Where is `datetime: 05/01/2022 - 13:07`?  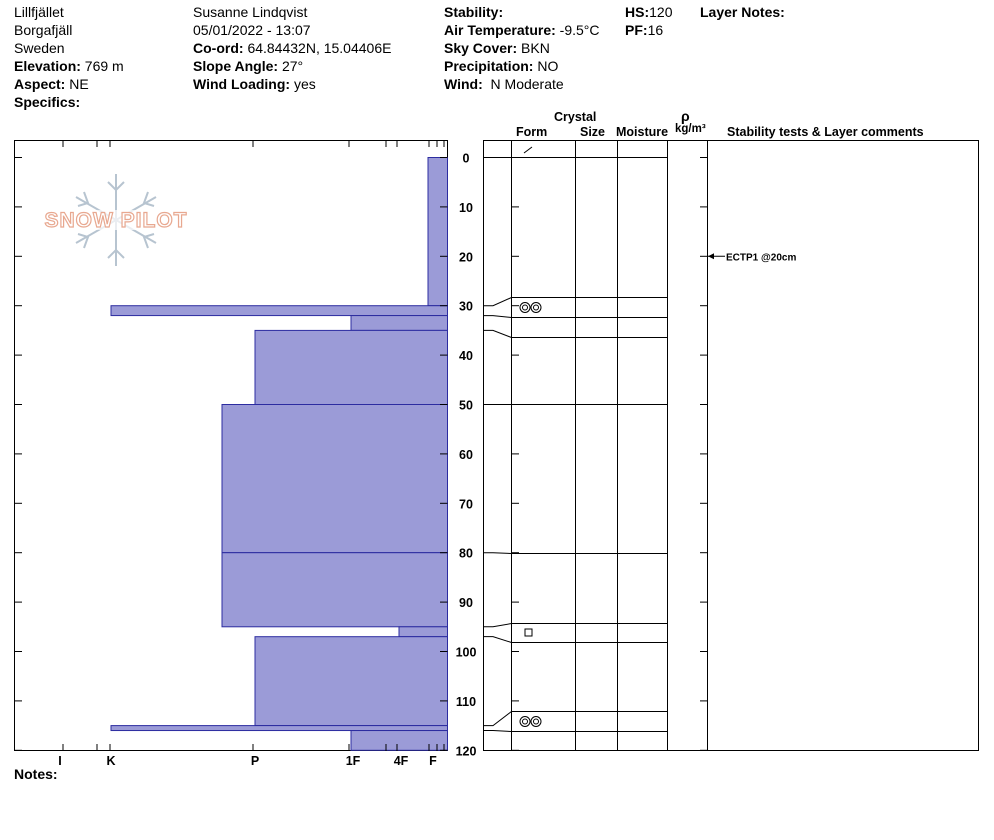
datetime: 05/01/2022 - 13:07 is located at coordinates (252, 30).